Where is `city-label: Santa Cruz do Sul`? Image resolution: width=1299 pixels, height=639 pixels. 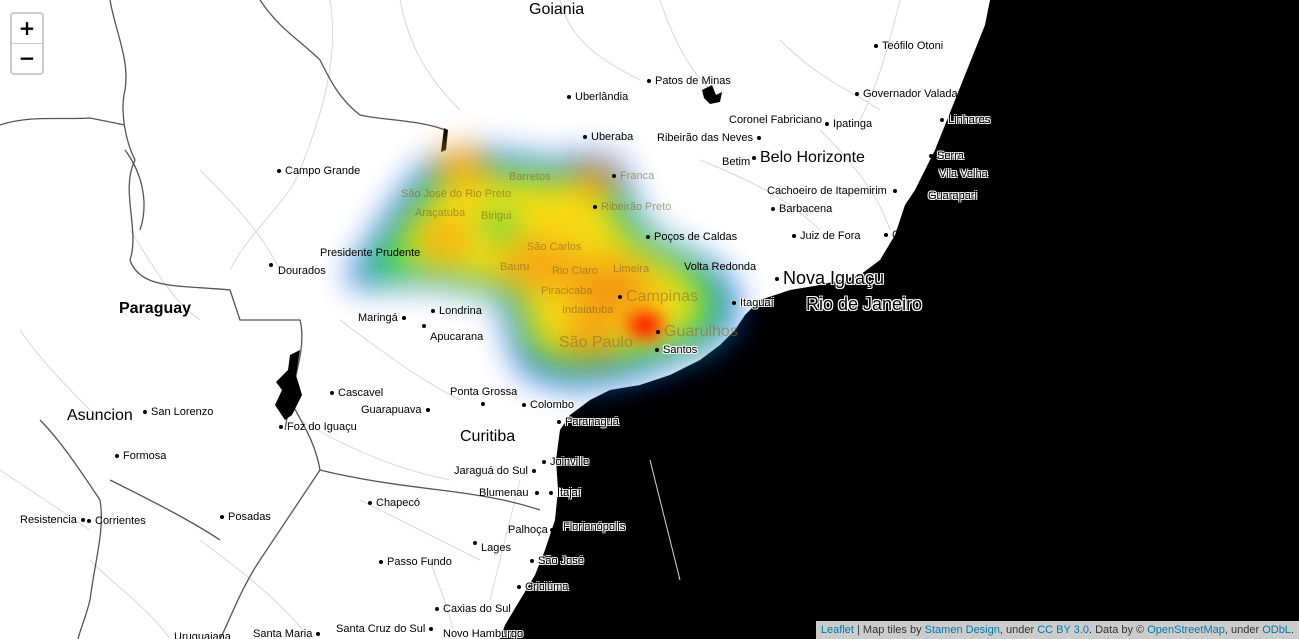
city-label: Santa Cruz do Sul is located at coordinates (386, 629).